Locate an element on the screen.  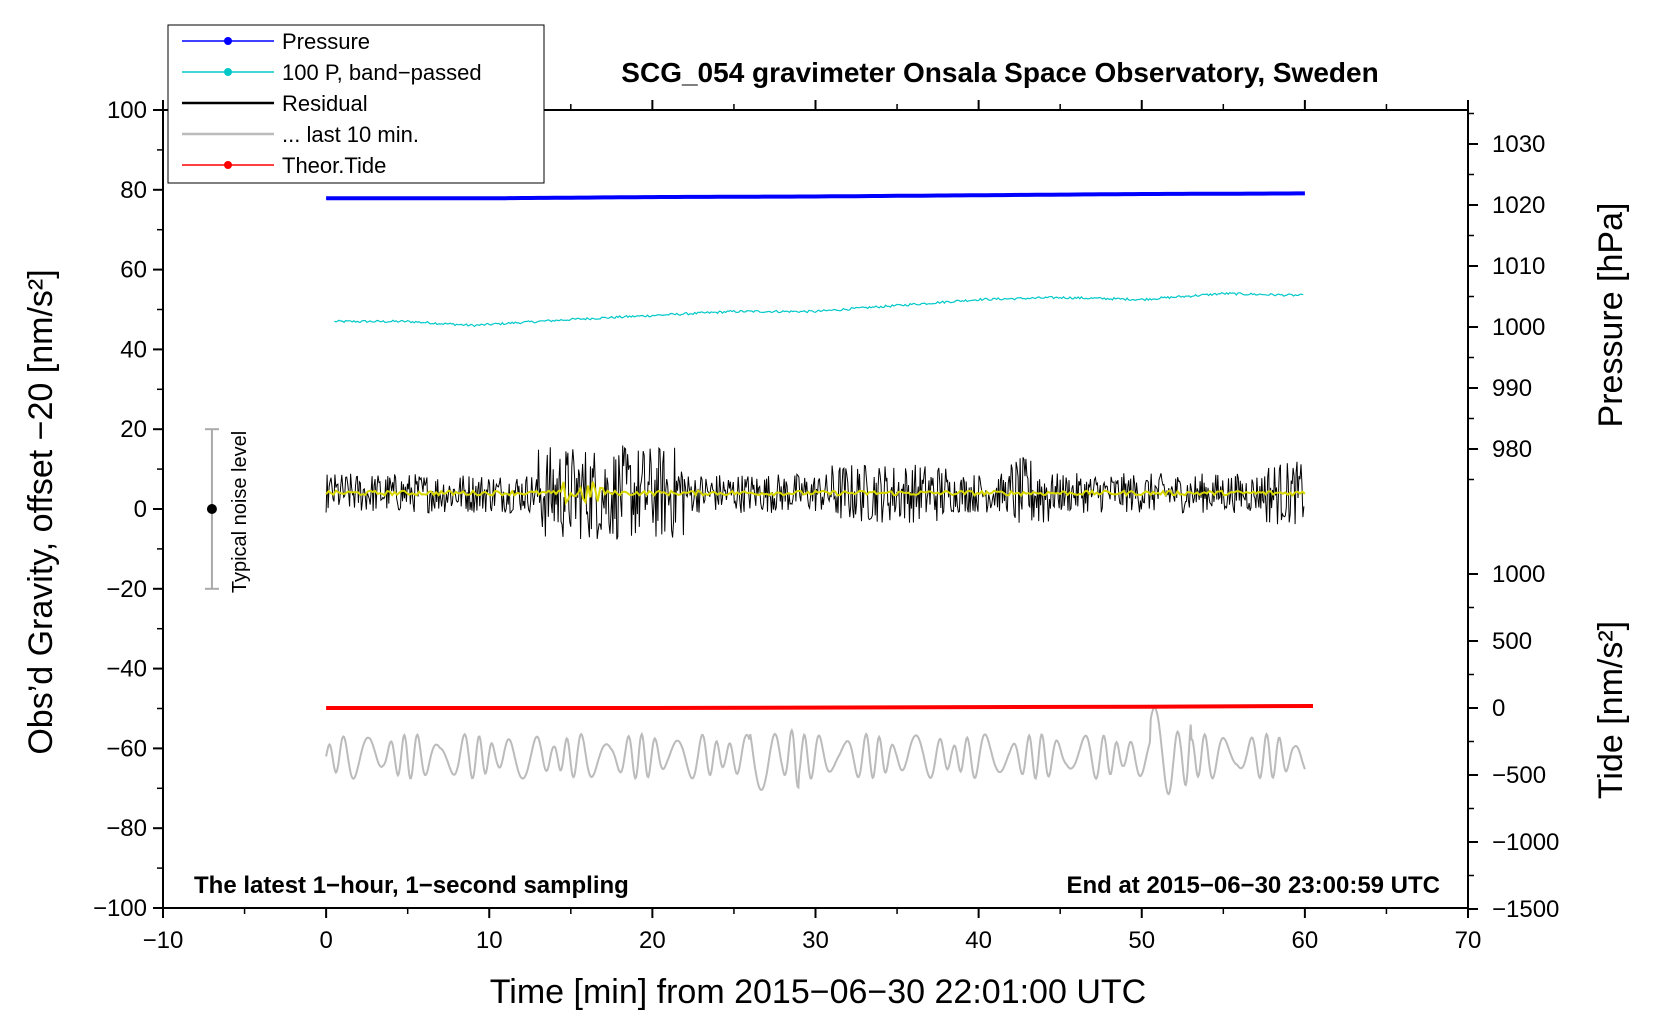
y-tick-label: −80 is located at coordinates (126, 828).